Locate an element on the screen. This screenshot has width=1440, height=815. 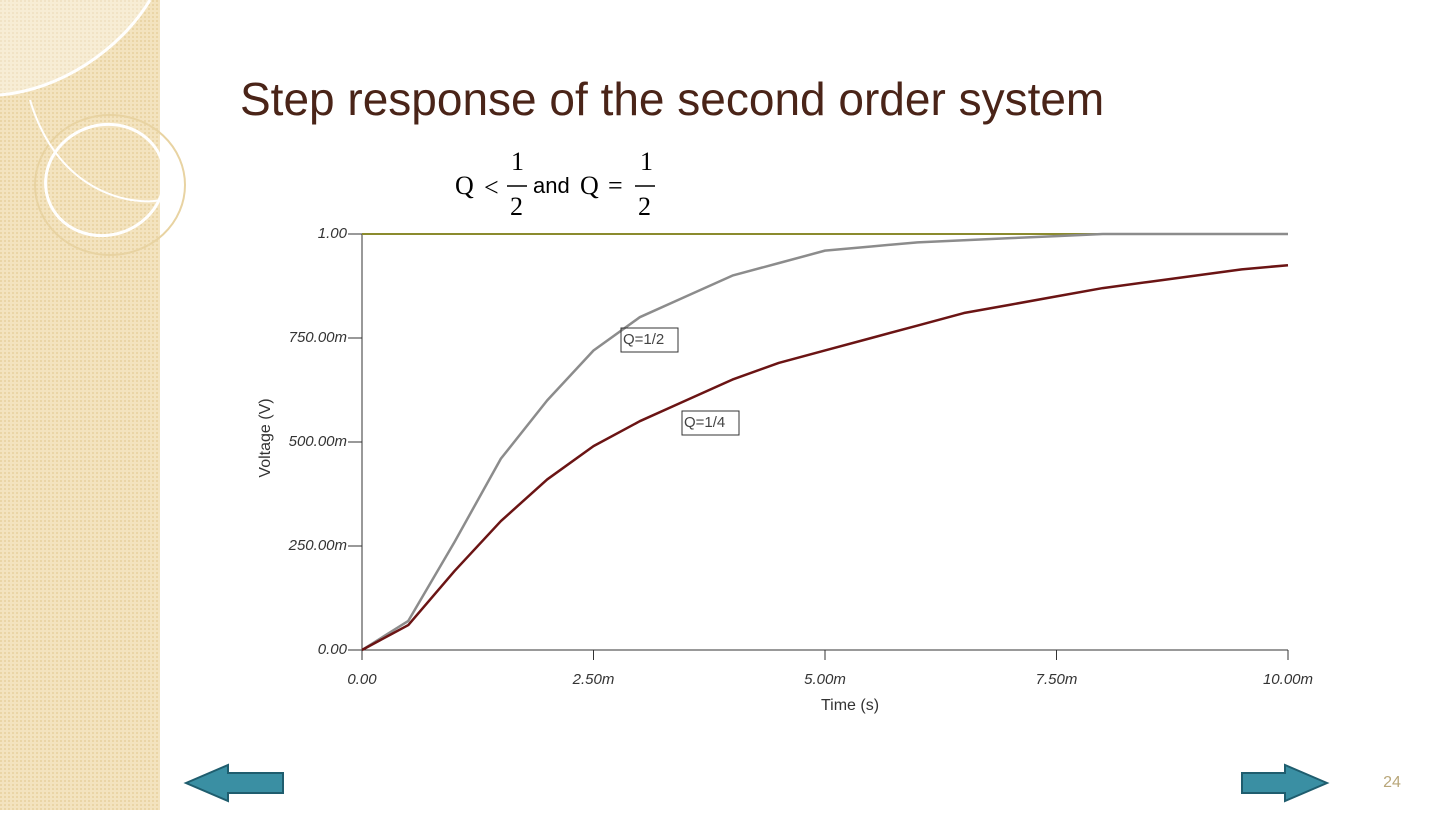
y-axis-label: Voltage (V) is located at coordinates (265, 437).